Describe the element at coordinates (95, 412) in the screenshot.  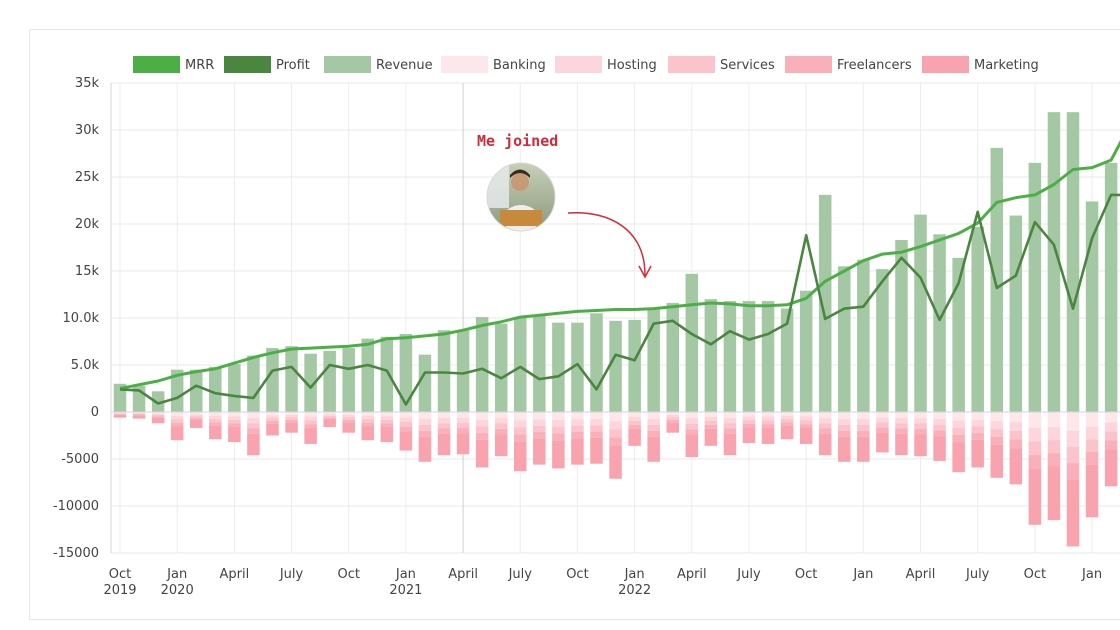
I see `y-tick-label: 0` at that location.